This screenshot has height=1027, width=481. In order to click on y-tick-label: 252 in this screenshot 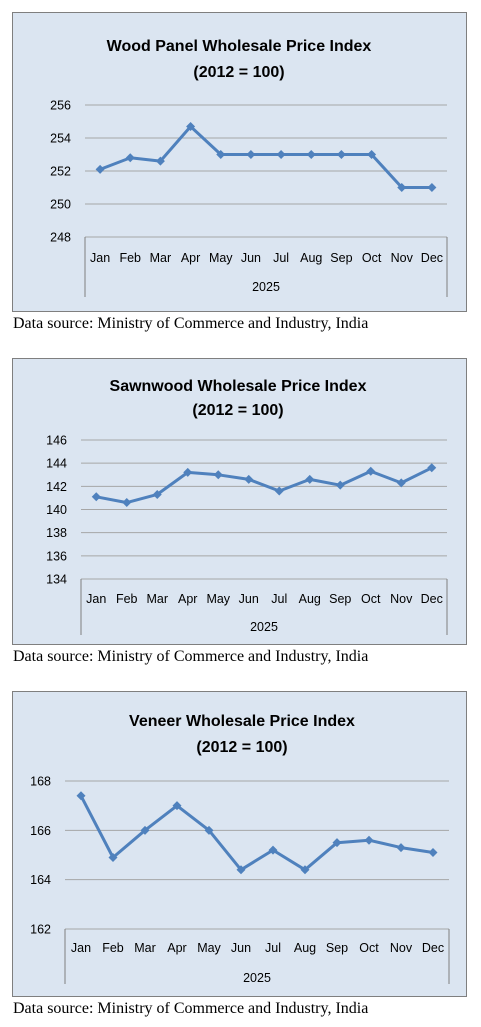, I will do `click(60, 172)`.